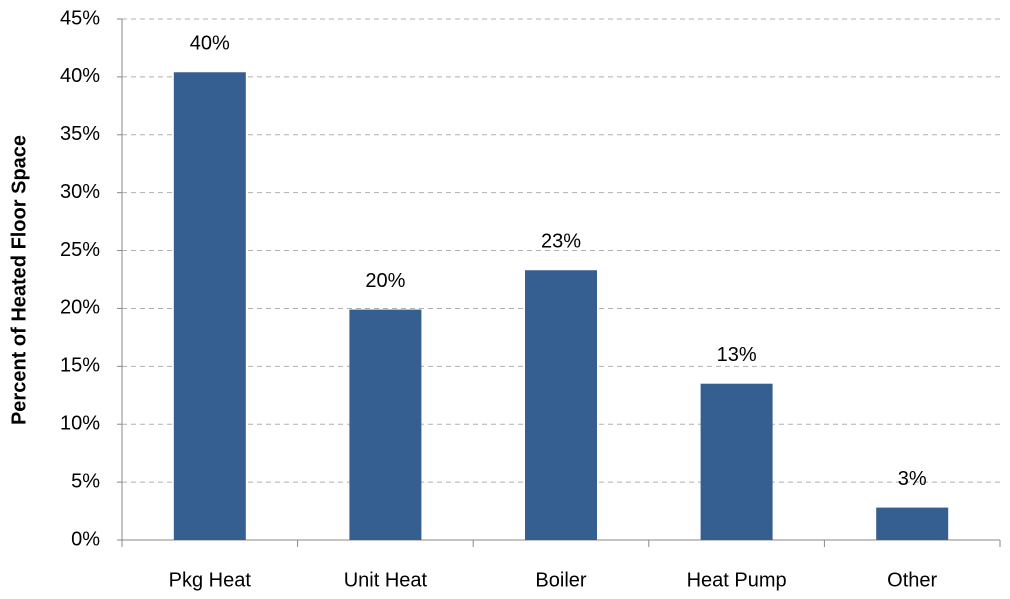 This screenshot has width=1010, height=599. What do you see at coordinates (80, 134) in the screenshot?
I see `y-tick-label: 35%` at bounding box center [80, 134].